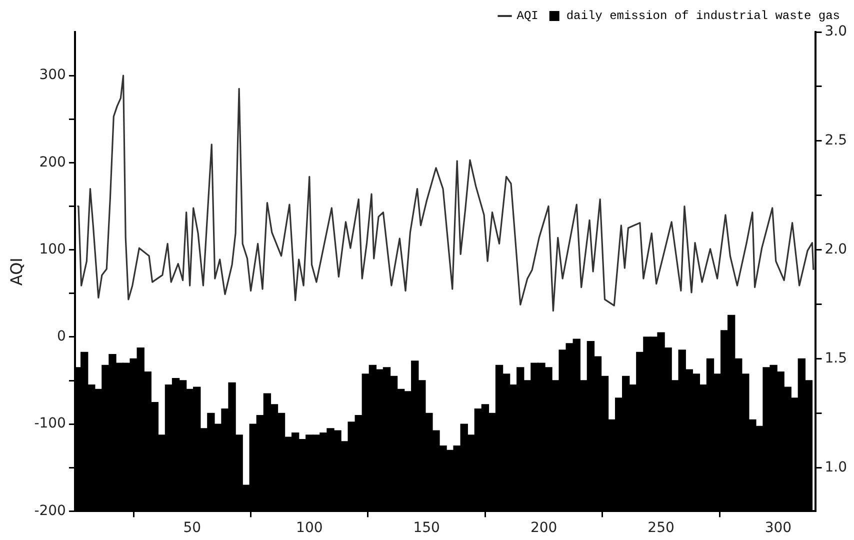  Describe the element at coordinates (61, 336) in the screenshot. I see `y-tick-label: 0` at that location.